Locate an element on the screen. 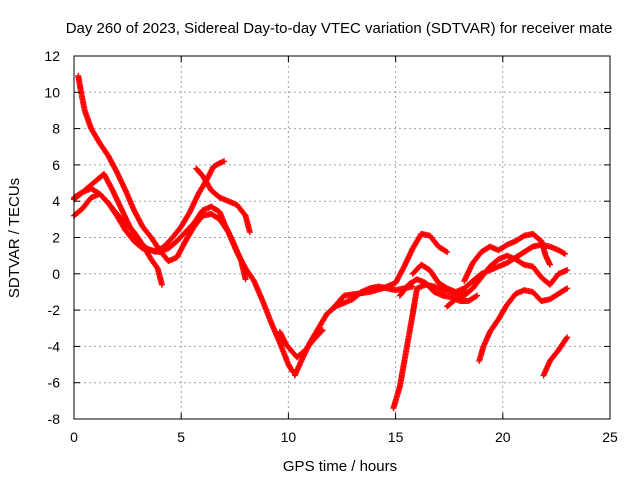 The height and width of the screenshot is (480, 640). y-tick-label: 4 is located at coordinates (56, 201).